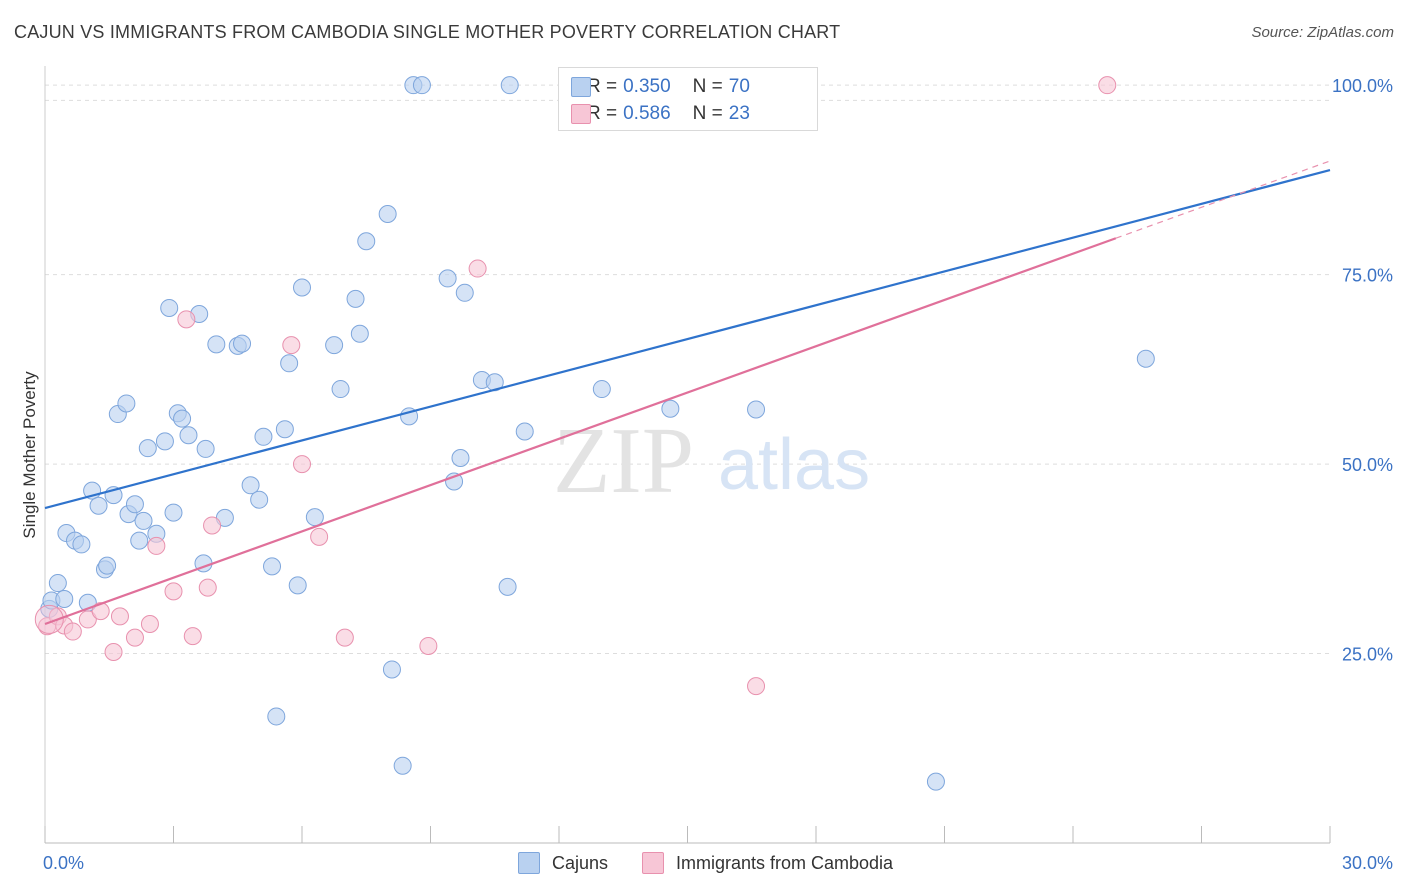 This screenshot has width=1406, height=892. Describe the element at coordinates (529, 863) in the screenshot. I see `bottom-legend-swatch-blue` at that location.